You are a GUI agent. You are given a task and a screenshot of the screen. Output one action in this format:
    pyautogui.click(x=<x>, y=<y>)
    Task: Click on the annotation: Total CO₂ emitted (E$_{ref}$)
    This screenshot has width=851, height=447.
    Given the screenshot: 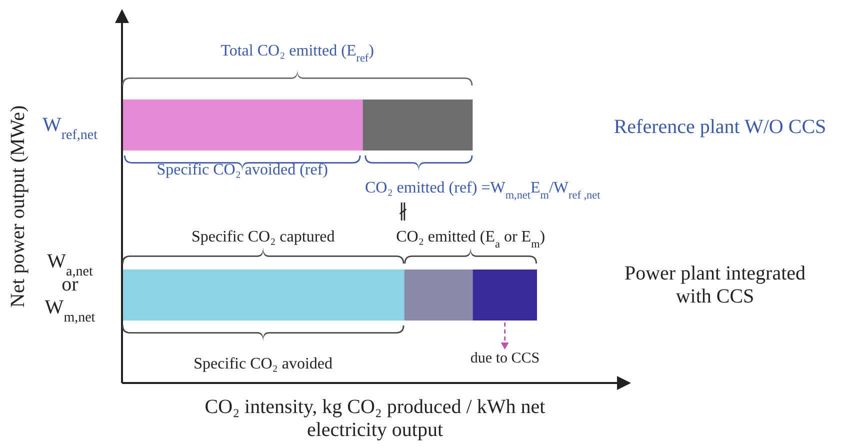 What is the action you would take?
    pyautogui.click(x=297, y=53)
    